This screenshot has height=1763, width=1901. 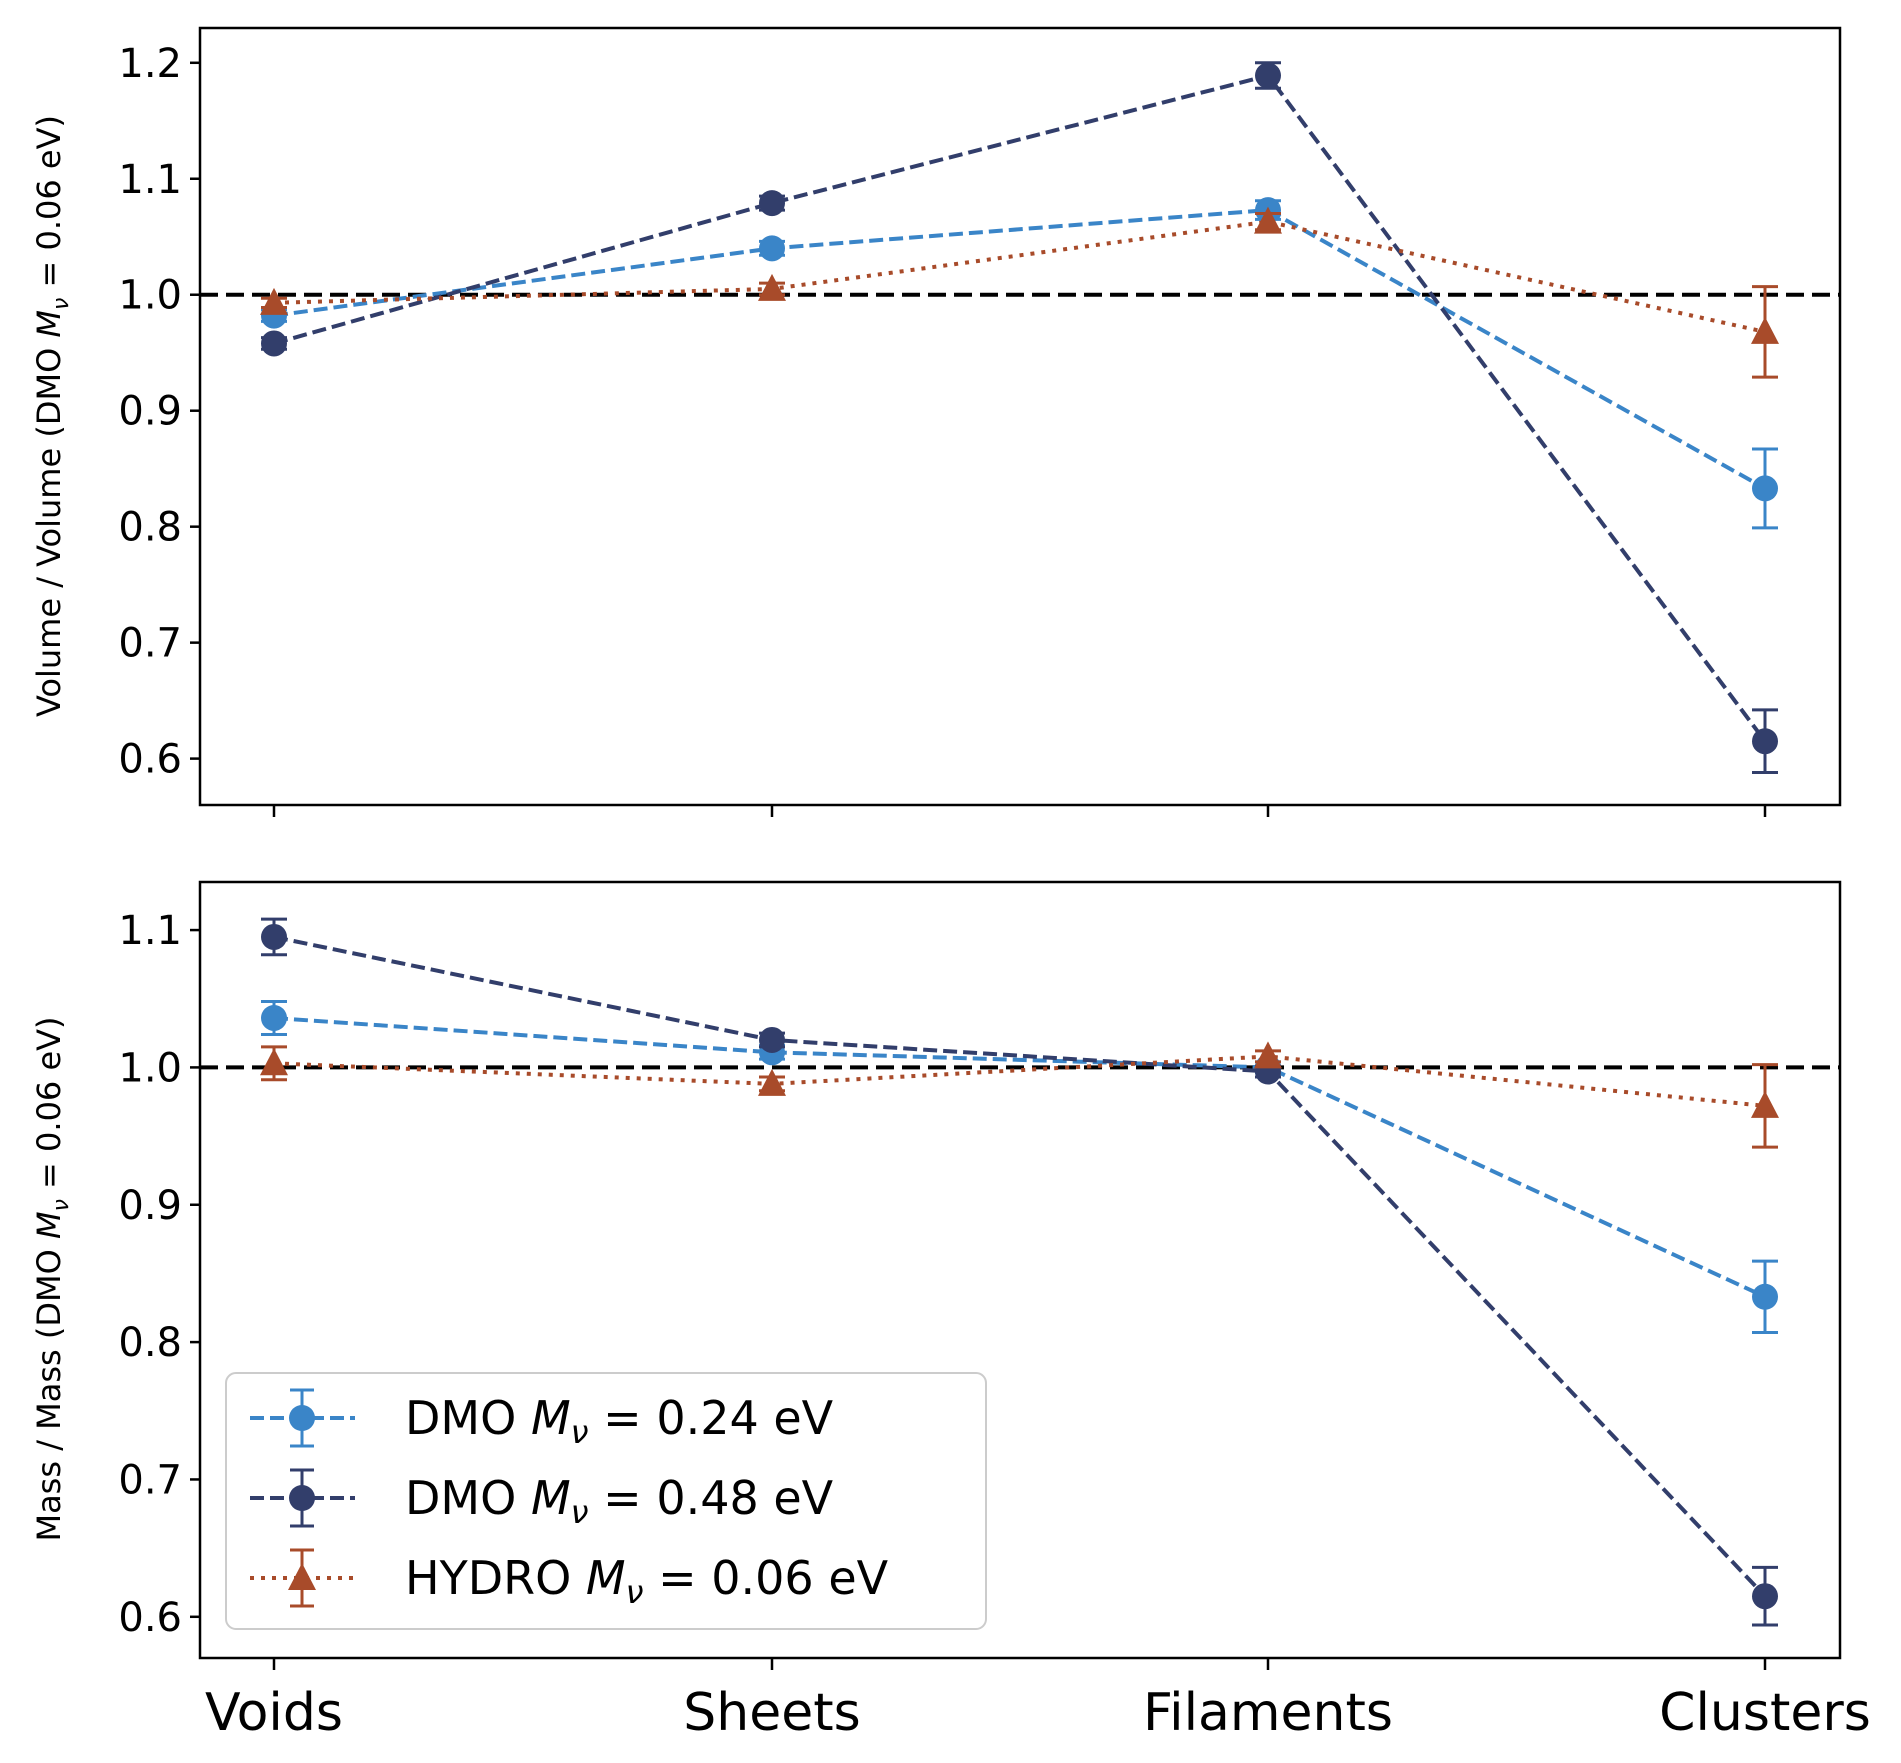 I want to click on mass-ytick-label: 0.8, so click(x=150, y=1343).